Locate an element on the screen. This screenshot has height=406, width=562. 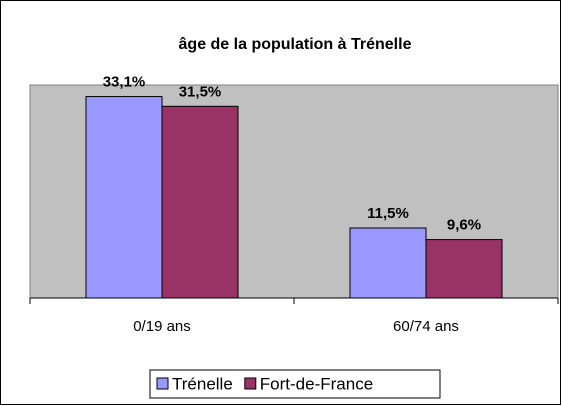
legend-label: Fort-de-France is located at coordinates (316, 383).